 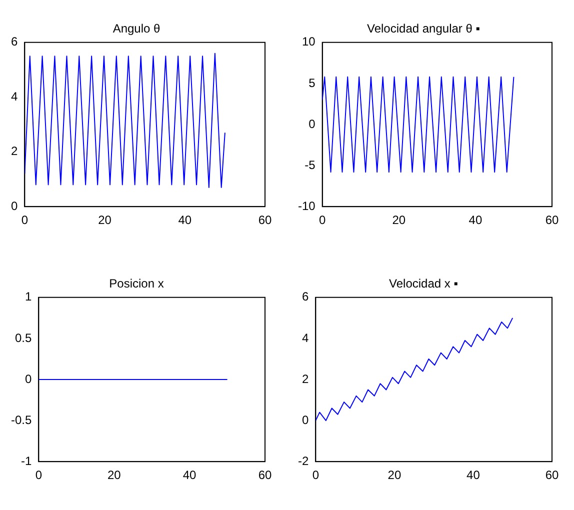 What do you see at coordinates (307, 205) in the screenshot?
I see `y-tick-label: -10` at bounding box center [307, 205].